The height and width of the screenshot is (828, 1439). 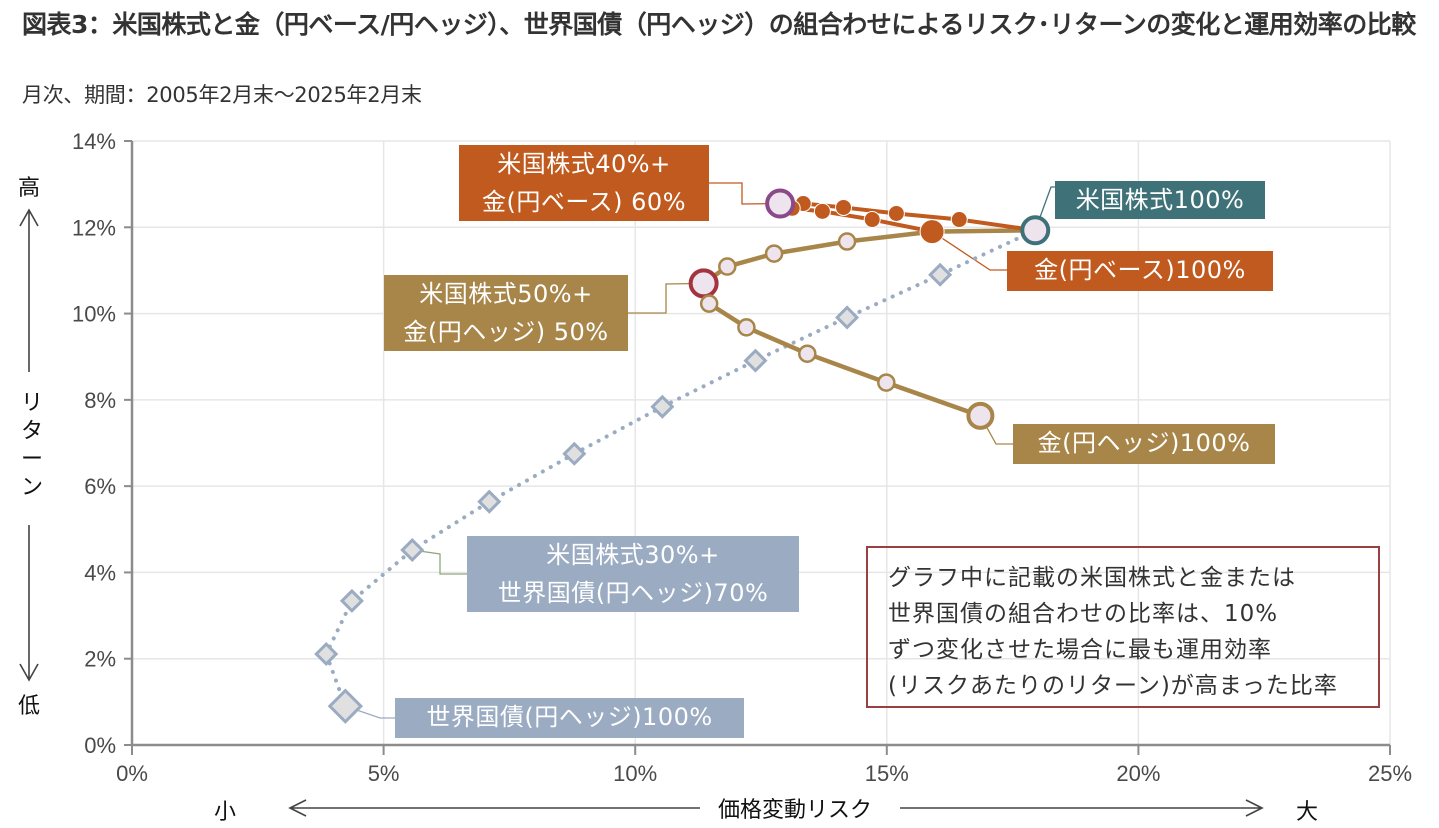 What do you see at coordinates (887, 773) in the screenshot?
I see `x-tick-label: 15%` at bounding box center [887, 773].